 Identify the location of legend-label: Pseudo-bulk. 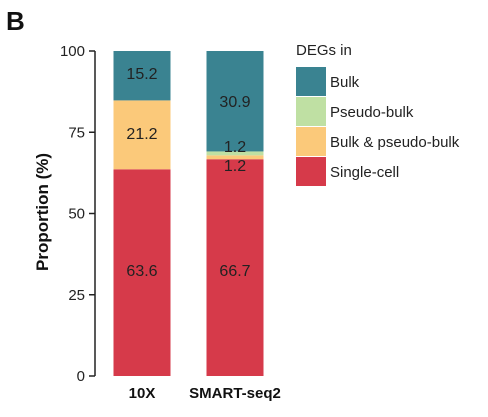
(372, 112).